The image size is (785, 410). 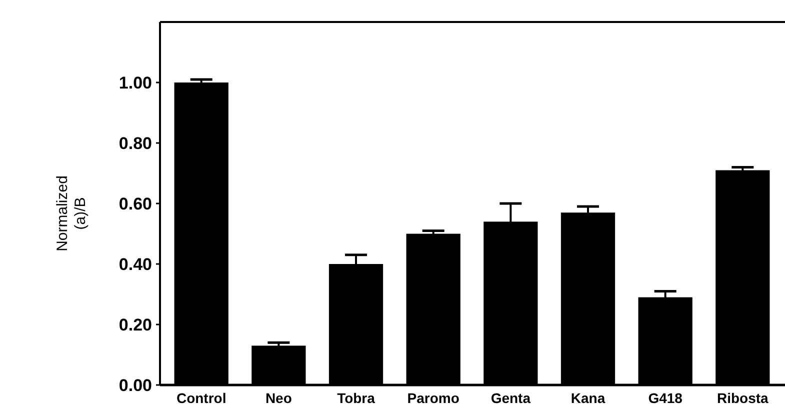 What do you see at coordinates (201, 398) in the screenshot?
I see `x-tick-label: Control` at bounding box center [201, 398].